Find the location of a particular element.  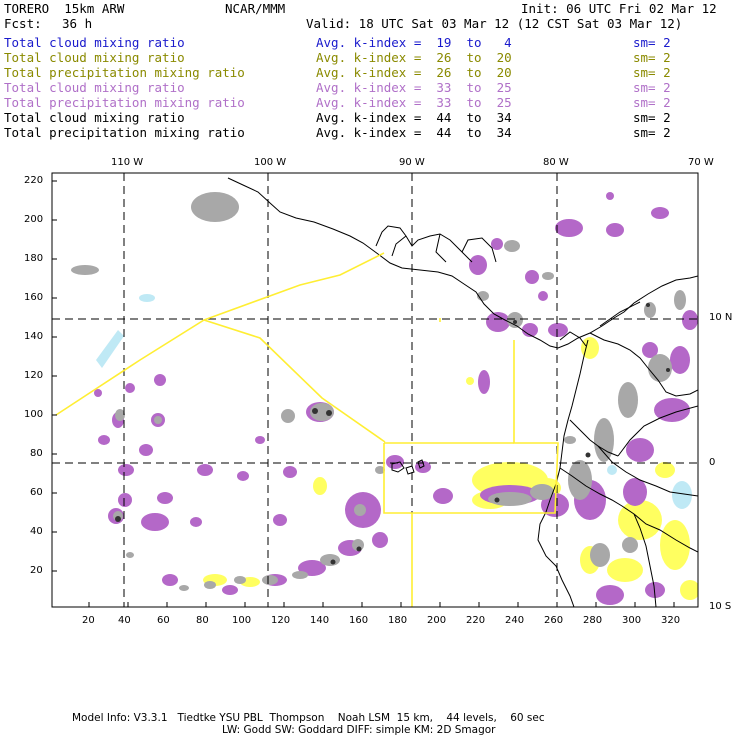

legend-field-1: Total cloud mixing ratio is located at coordinates (94, 42).